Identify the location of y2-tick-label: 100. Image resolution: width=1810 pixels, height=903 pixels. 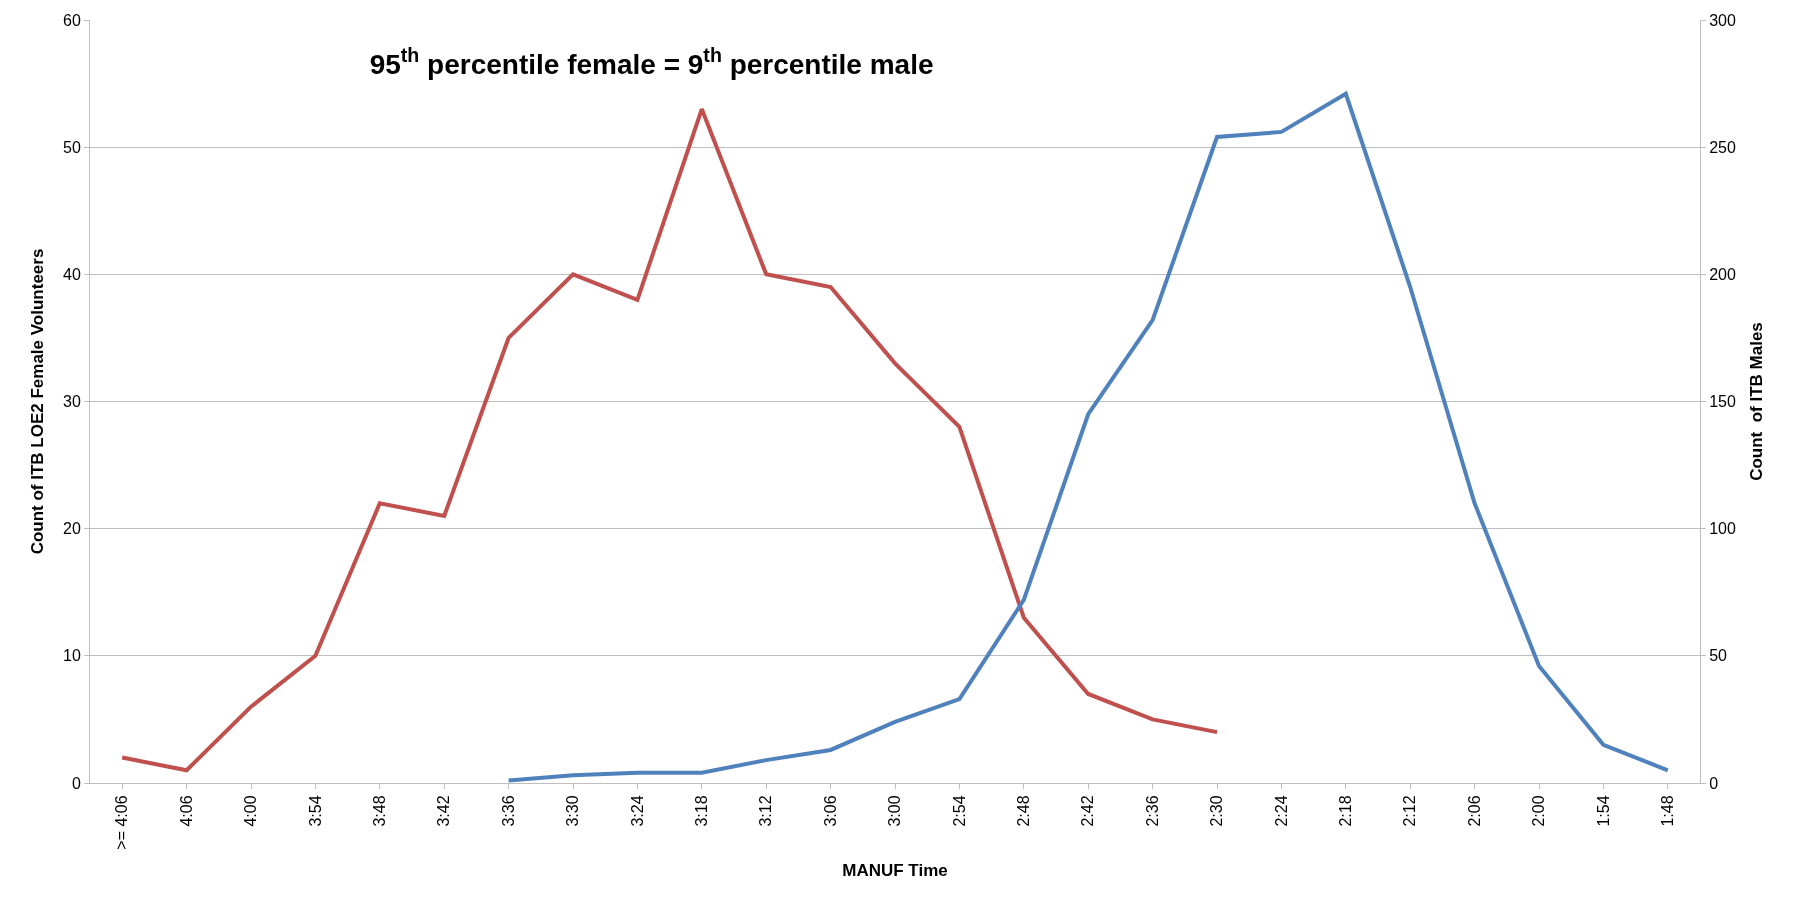
(1722, 529).